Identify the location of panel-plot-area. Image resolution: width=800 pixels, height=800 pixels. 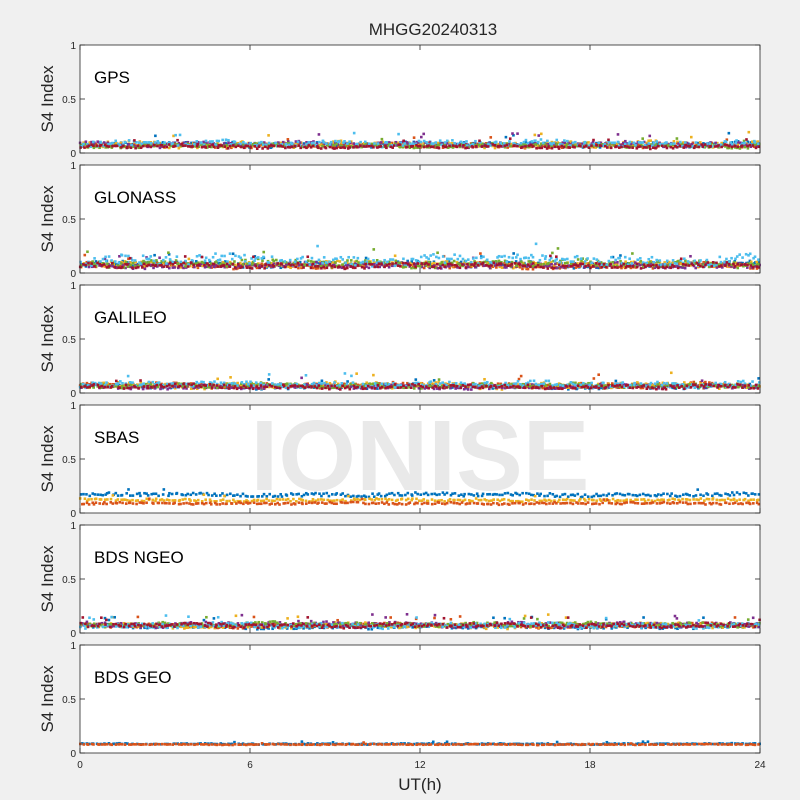
(420, 219).